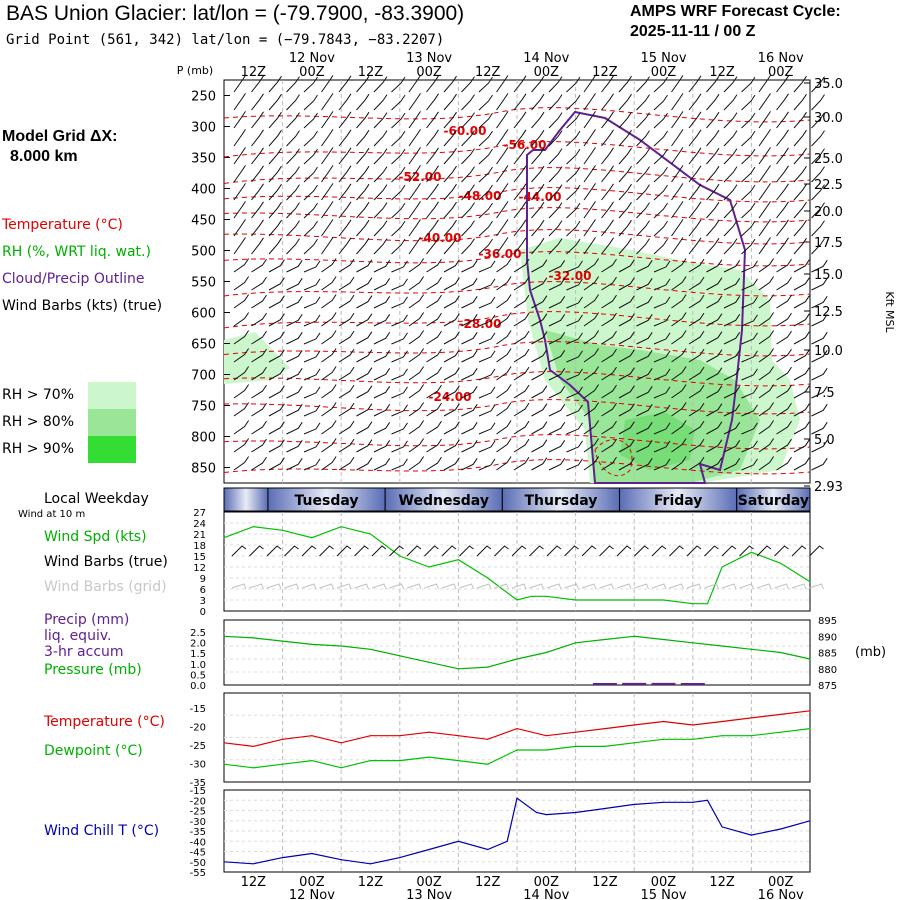 The height and width of the screenshot is (900, 900). Describe the element at coordinates (198, 842) in the screenshot. I see `windchill-tick-label: -40` at that location.